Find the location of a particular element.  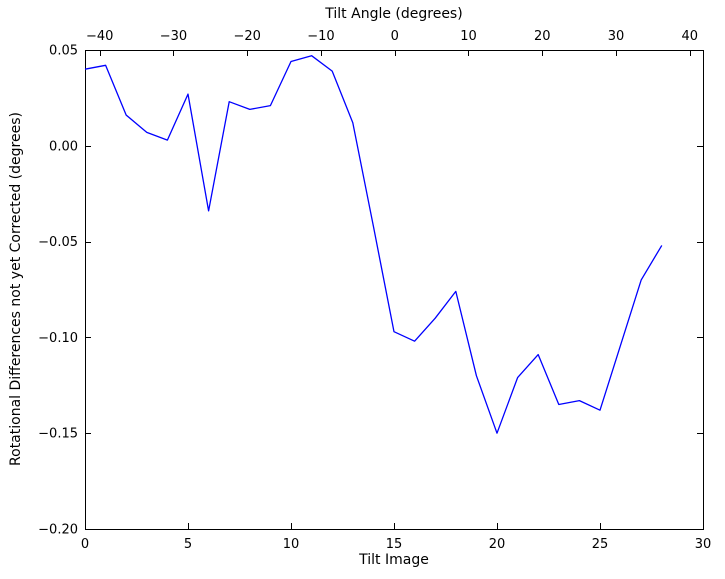

y-tick-label: −0.20 is located at coordinates (58, 530).